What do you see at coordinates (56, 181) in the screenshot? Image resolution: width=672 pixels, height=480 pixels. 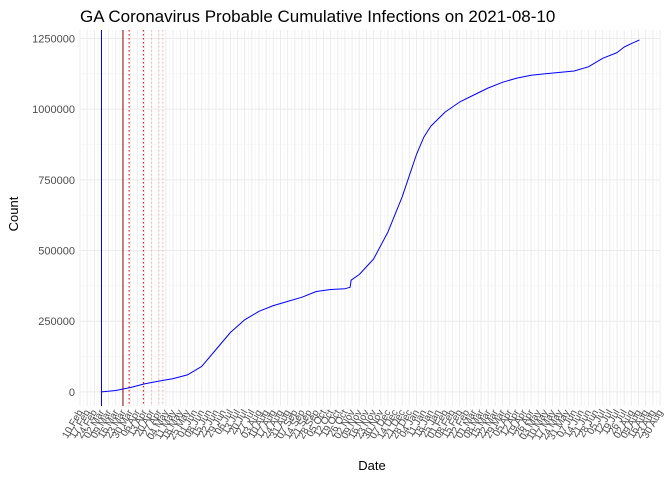 I see `y-tick-label: 750000` at bounding box center [56, 181].